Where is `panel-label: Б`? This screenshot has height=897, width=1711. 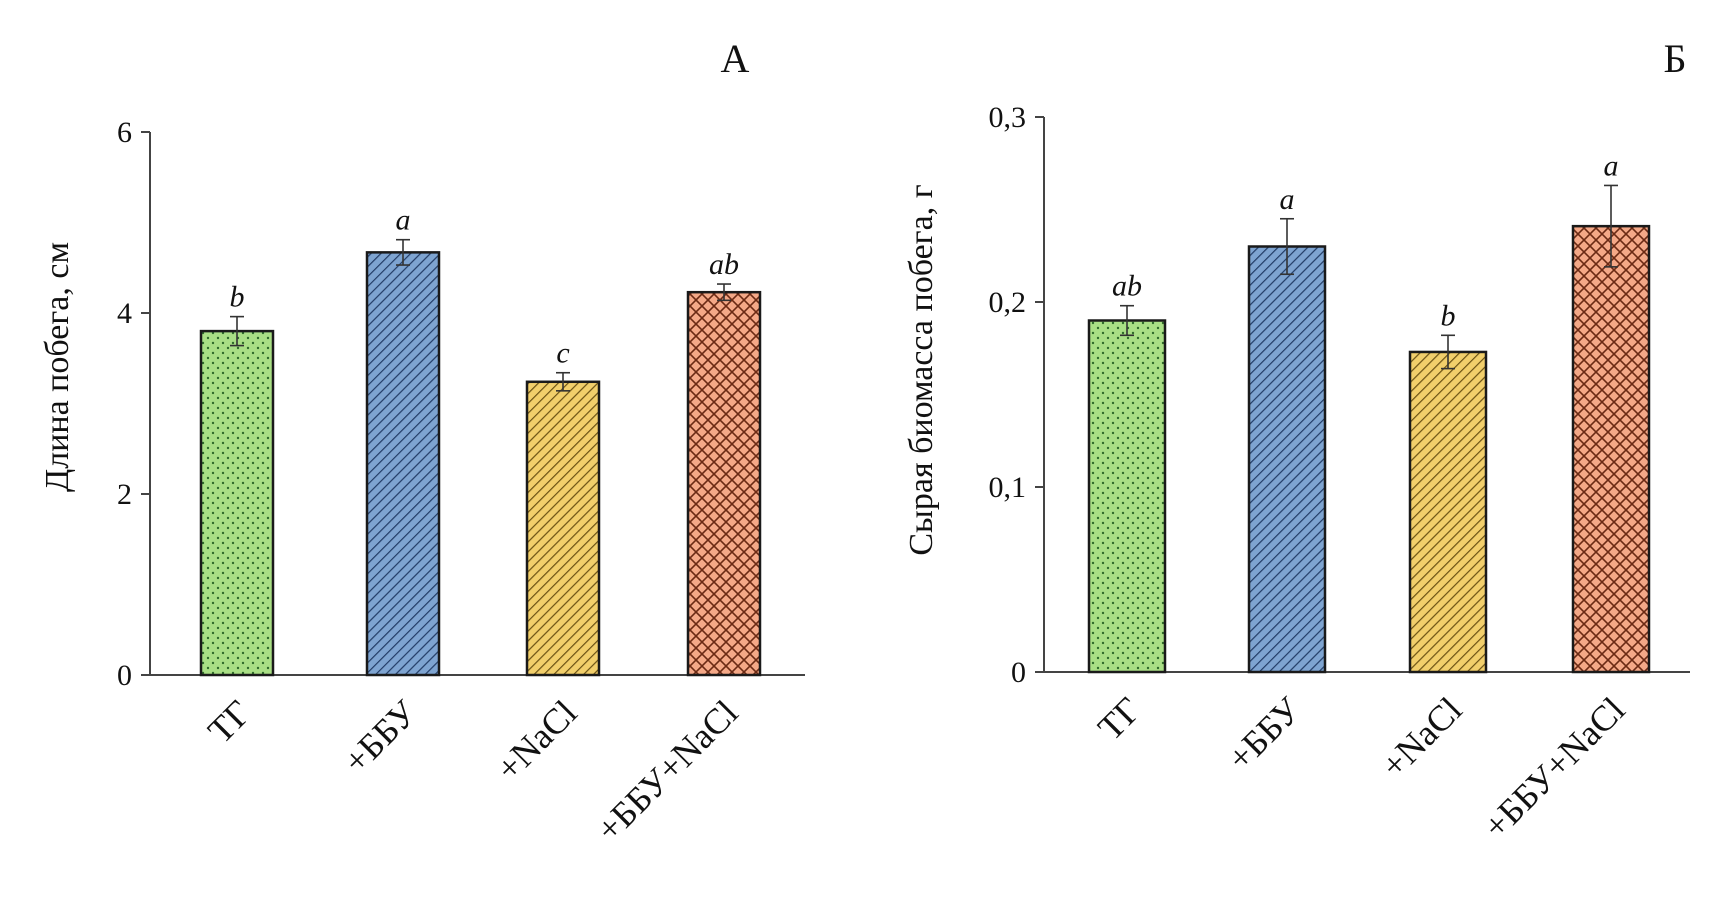
panel-label: Б is located at coordinates (1675, 58).